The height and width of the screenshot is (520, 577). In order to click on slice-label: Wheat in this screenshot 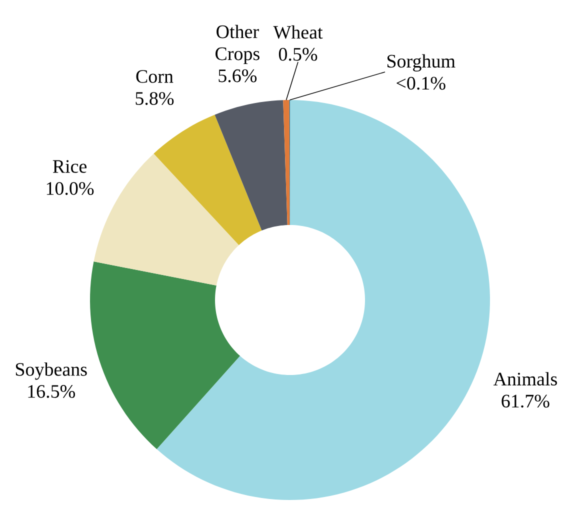, I will do `click(298, 32)`.